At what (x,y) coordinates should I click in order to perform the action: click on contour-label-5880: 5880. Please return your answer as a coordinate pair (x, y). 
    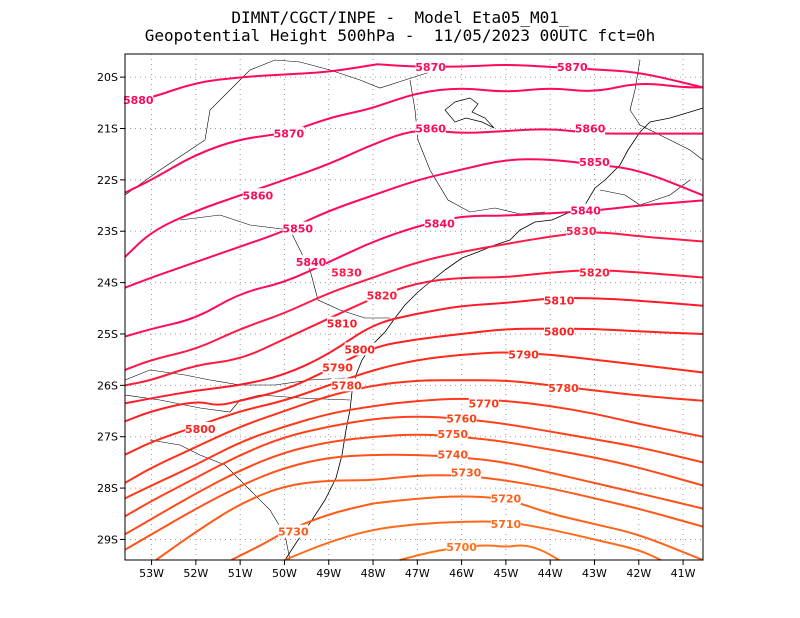
    Looking at the image, I should click on (138, 100).